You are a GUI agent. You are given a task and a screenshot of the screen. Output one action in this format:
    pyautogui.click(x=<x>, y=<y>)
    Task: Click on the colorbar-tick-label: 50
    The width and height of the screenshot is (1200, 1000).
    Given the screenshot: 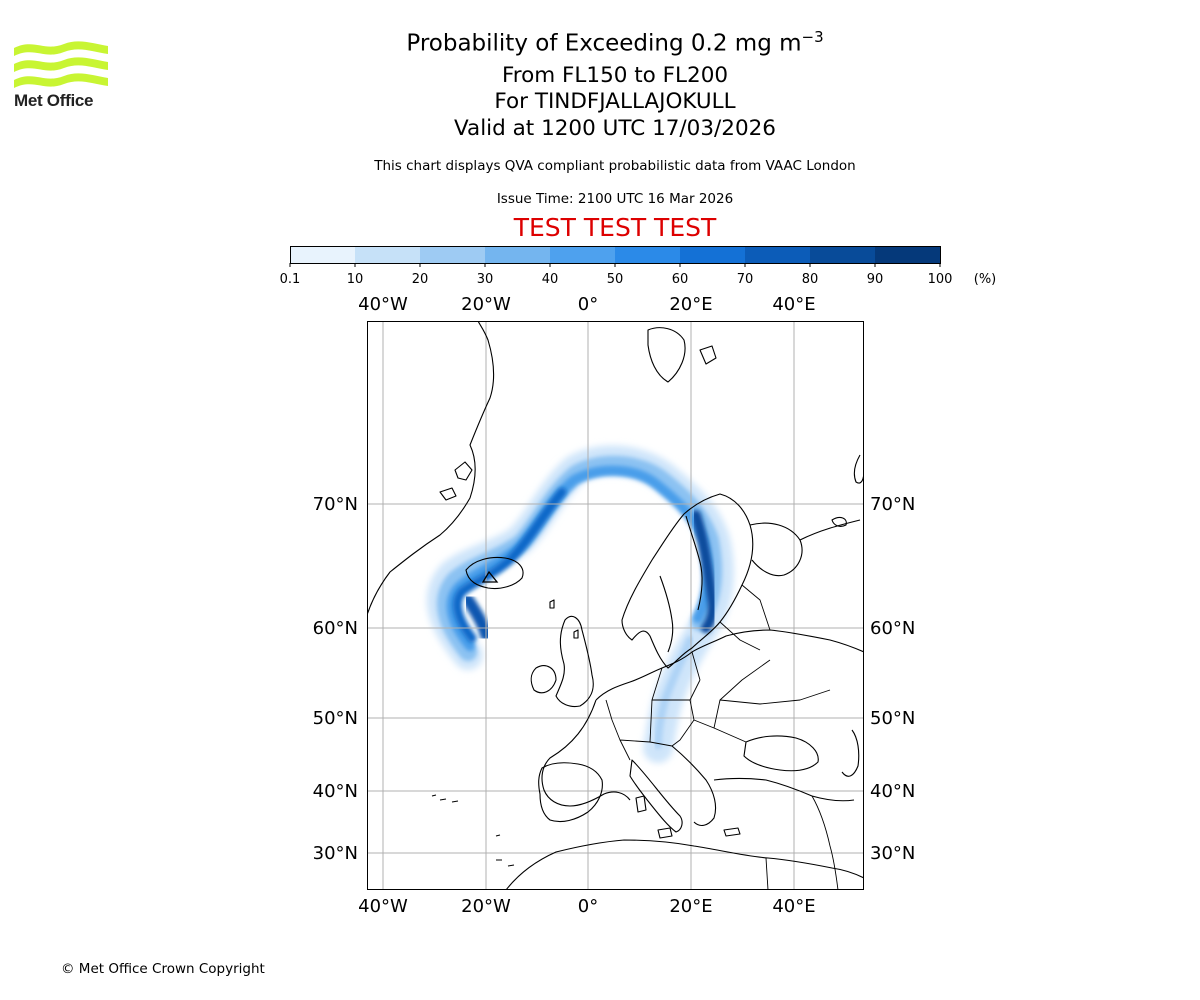 What is the action you would take?
    pyautogui.click(x=615, y=279)
    